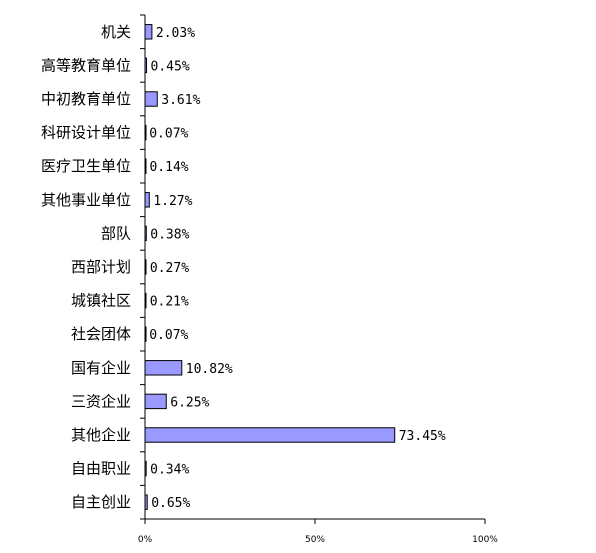 This screenshot has height=553, width=596. I want to click on value-label: 1.27%, so click(172, 201).